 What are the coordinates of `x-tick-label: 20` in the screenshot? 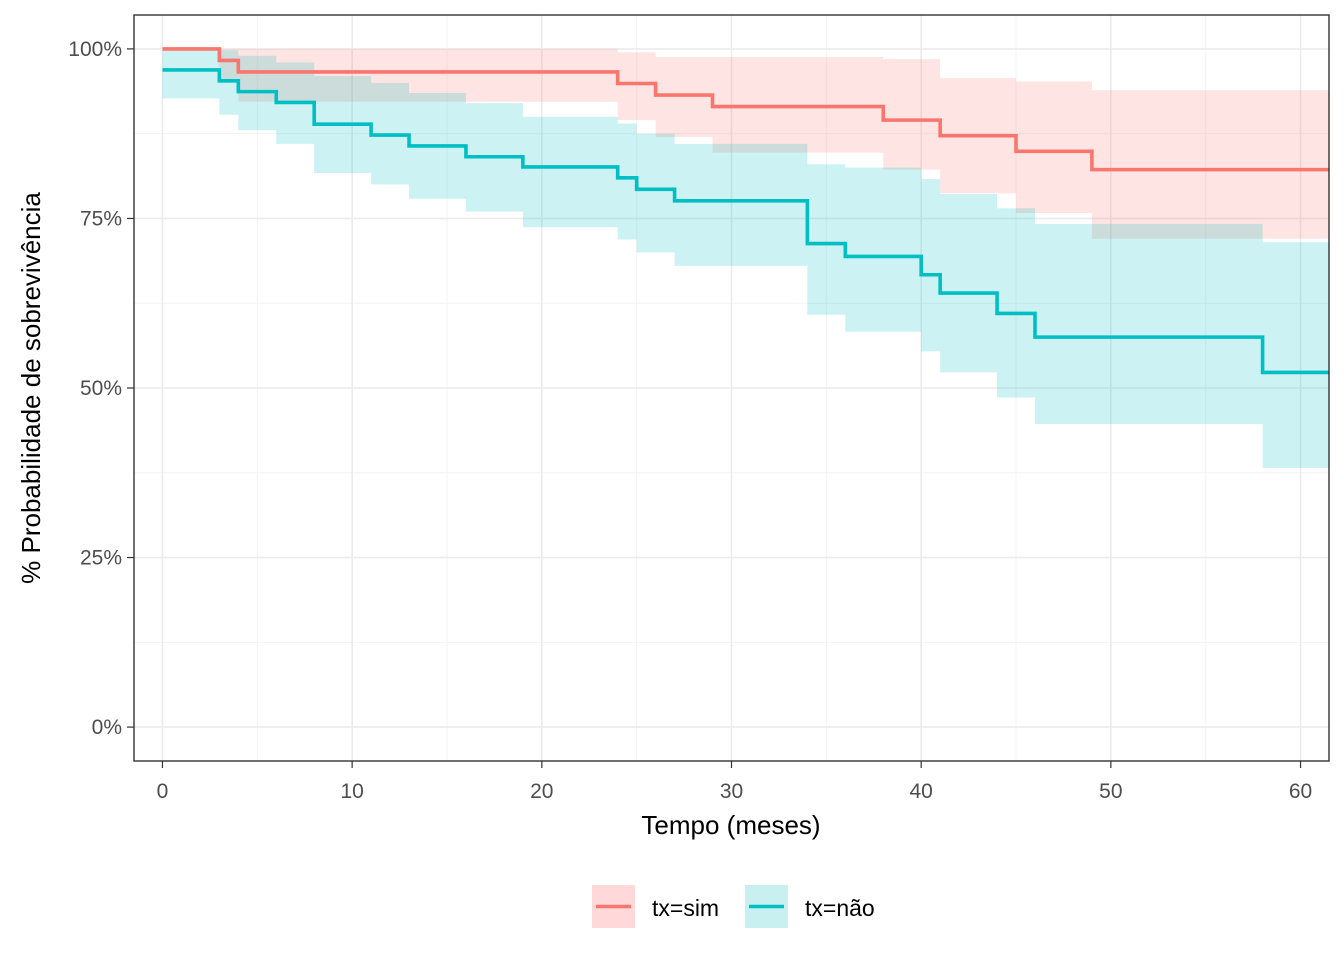 It's located at (541, 791).